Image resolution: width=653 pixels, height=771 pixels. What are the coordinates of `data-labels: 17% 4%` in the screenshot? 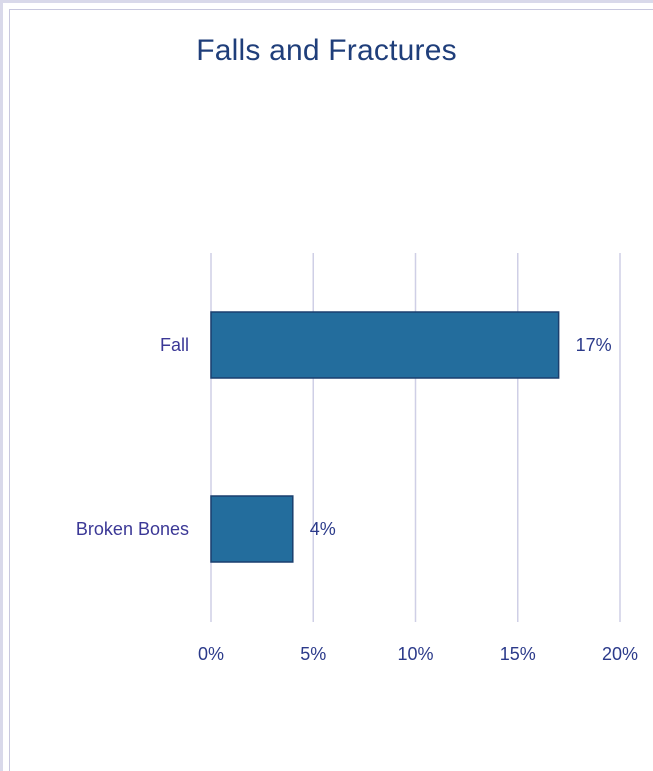 It's located at (461, 437).